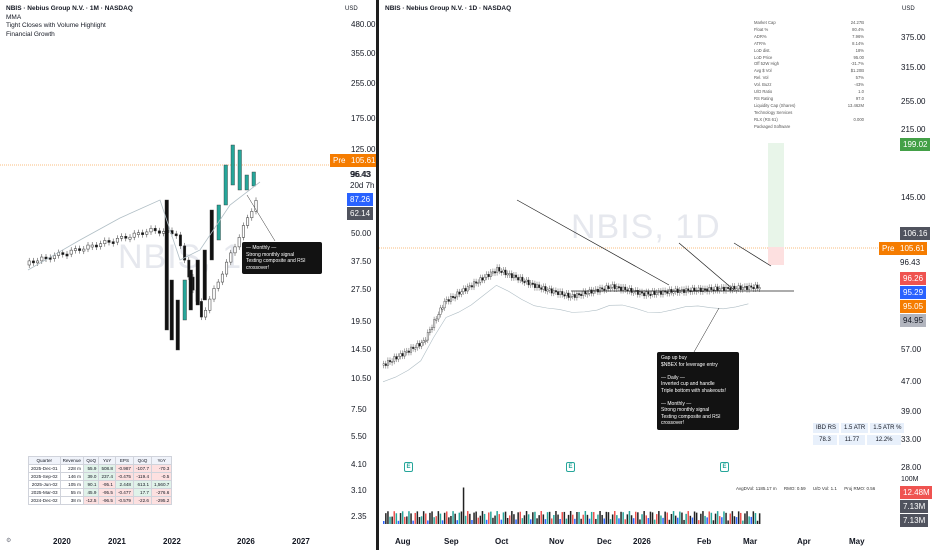 This screenshot has height=550, width=932. I want to click on table-cell: 613.1, so click(142, 484).